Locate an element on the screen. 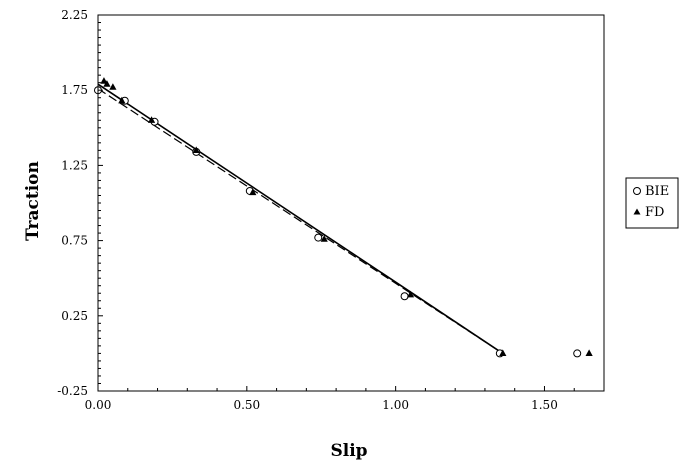 The height and width of the screenshot is (464, 691). legend-label-fd: FD is located at coordinates (654, 212).